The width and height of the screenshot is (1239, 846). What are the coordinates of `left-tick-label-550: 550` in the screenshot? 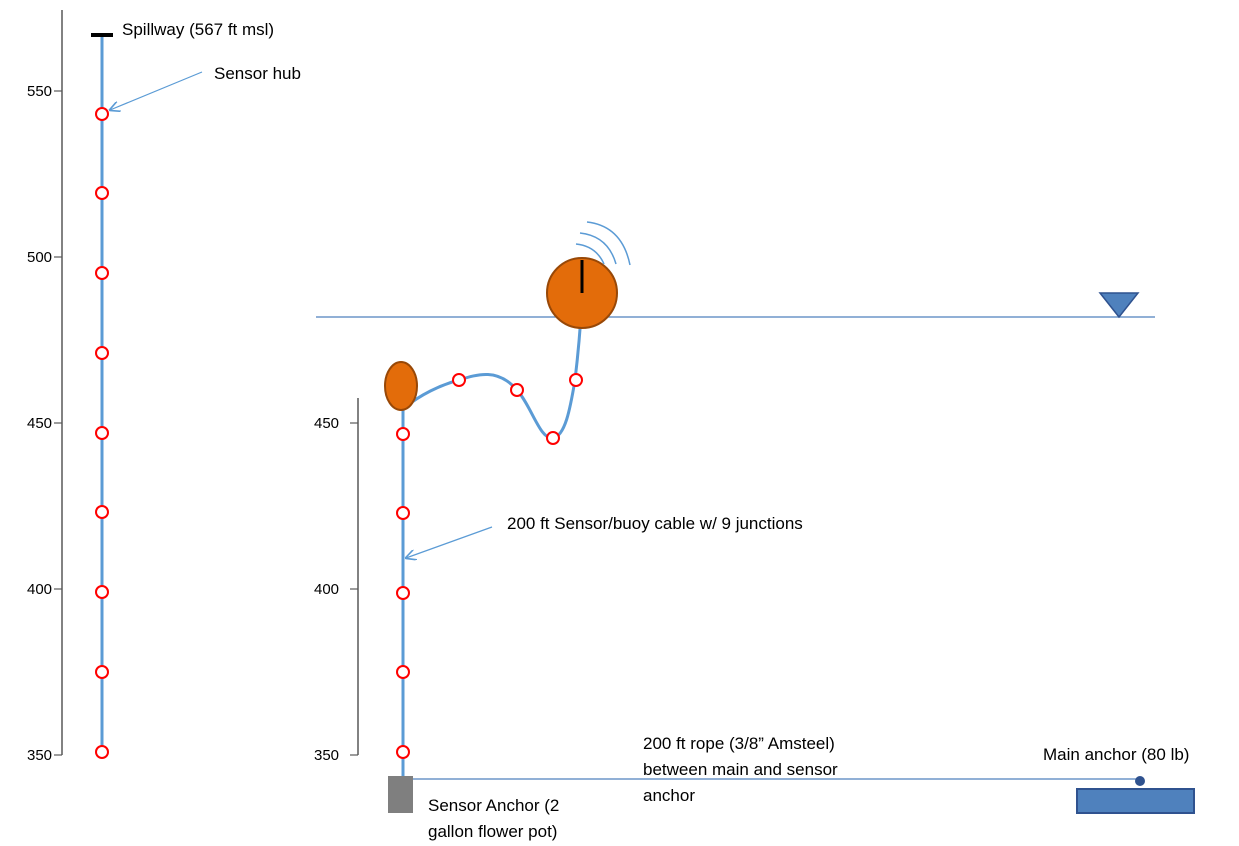 It's located at (39, 91).